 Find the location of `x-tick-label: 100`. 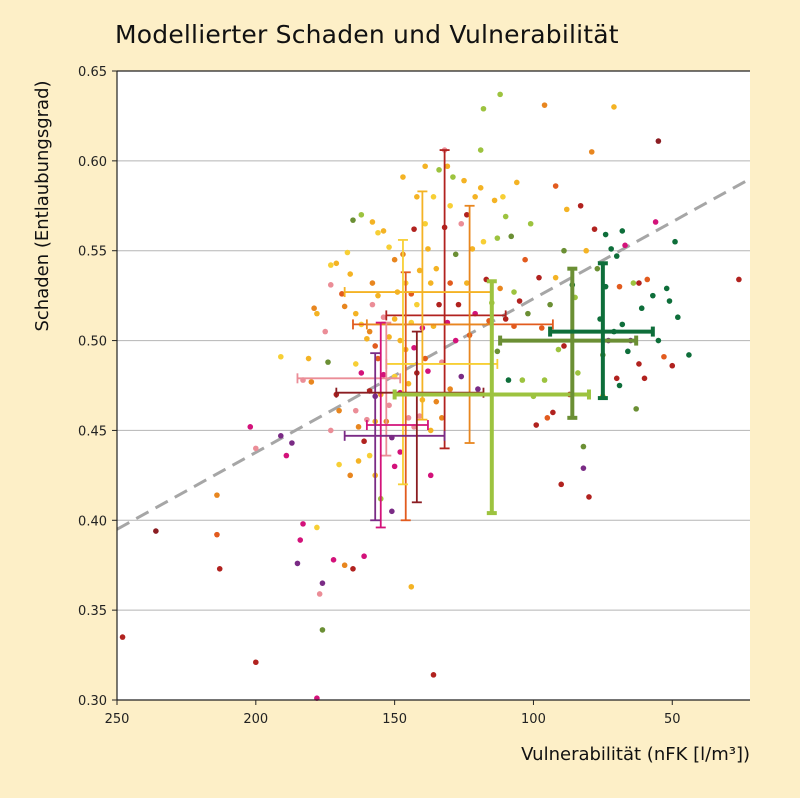

x-tick-label: 100 is located at coordinates (533, 719).